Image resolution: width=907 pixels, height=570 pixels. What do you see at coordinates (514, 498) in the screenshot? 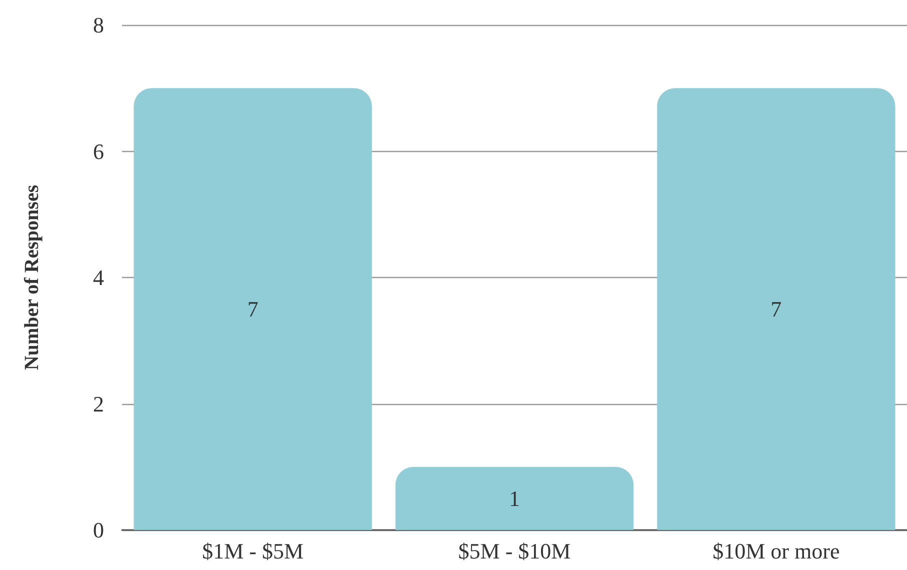
I see `data-label: 1` at bounding box center [514, 498].